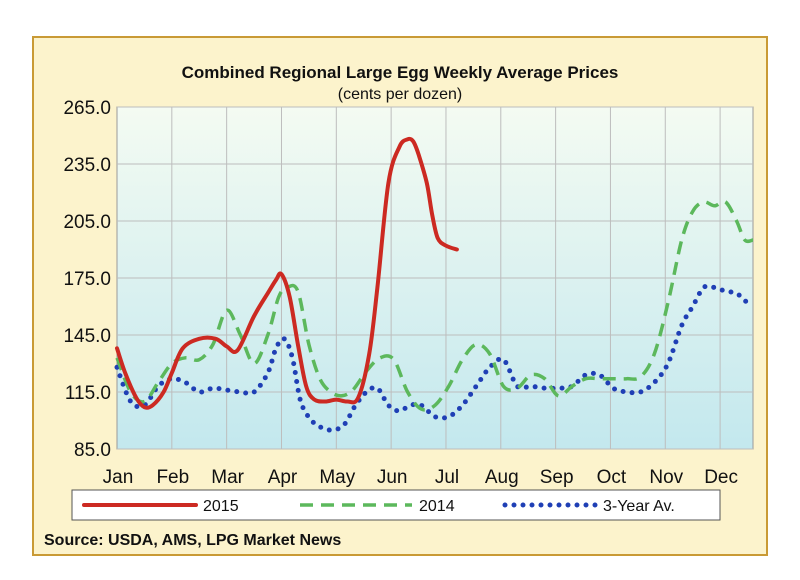  Describe the element at coordinates (721, 477) in the screenshot. I see `x-tick-label: Dec` at that location.